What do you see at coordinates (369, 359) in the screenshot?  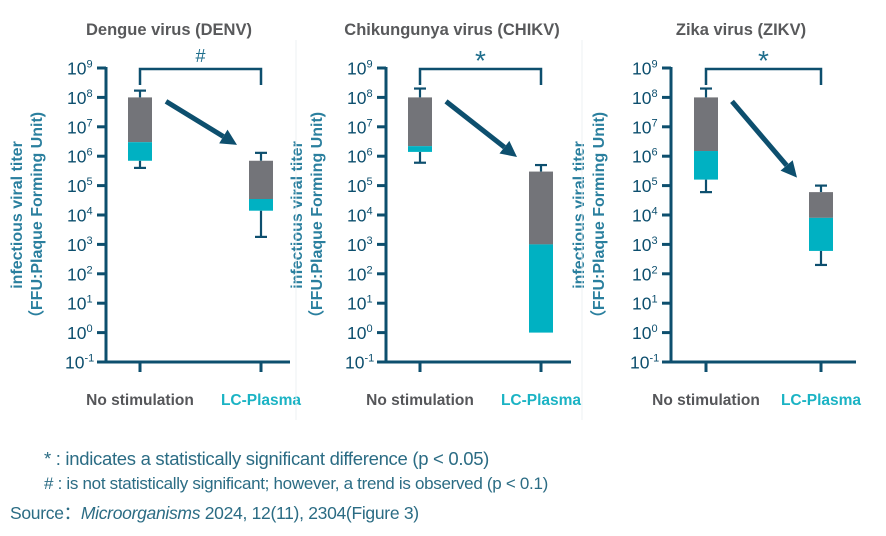 I see `y-tick-exponent: -1` at bounding box center [369, 359].